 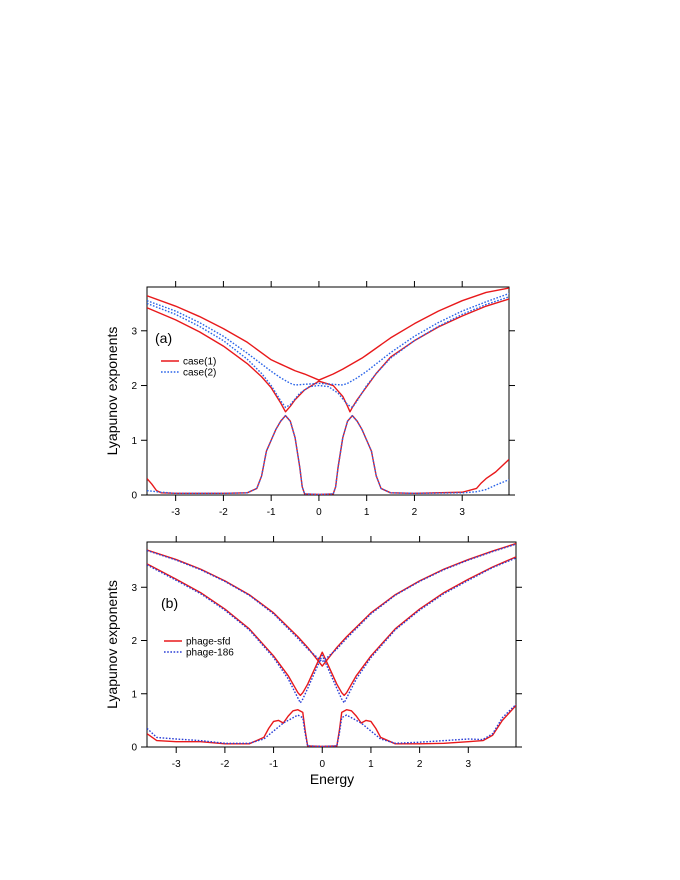 I want to click on legend-label: phage-186, so click(x=210, y=653).